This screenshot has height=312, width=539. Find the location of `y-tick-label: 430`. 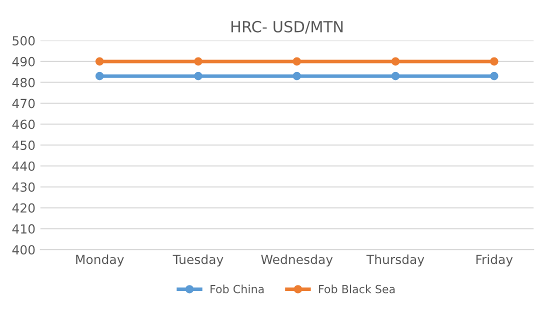

y-tick-label: 430 is located at coordinates (23, 187).